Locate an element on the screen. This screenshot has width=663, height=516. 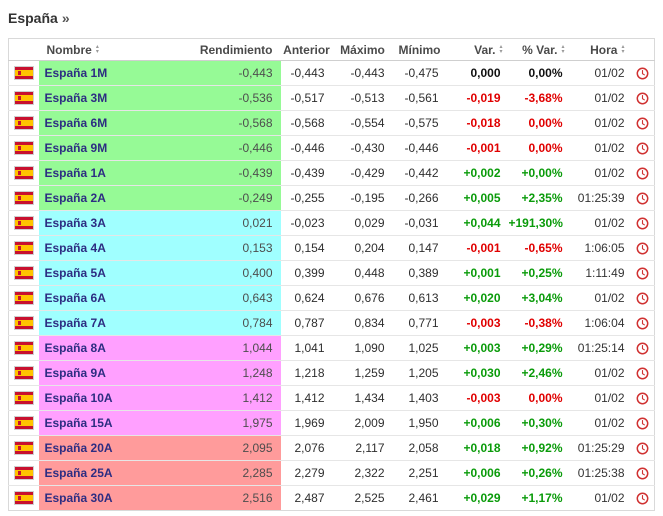
instrument-link: España 10A is located at coordinates (78, 398).